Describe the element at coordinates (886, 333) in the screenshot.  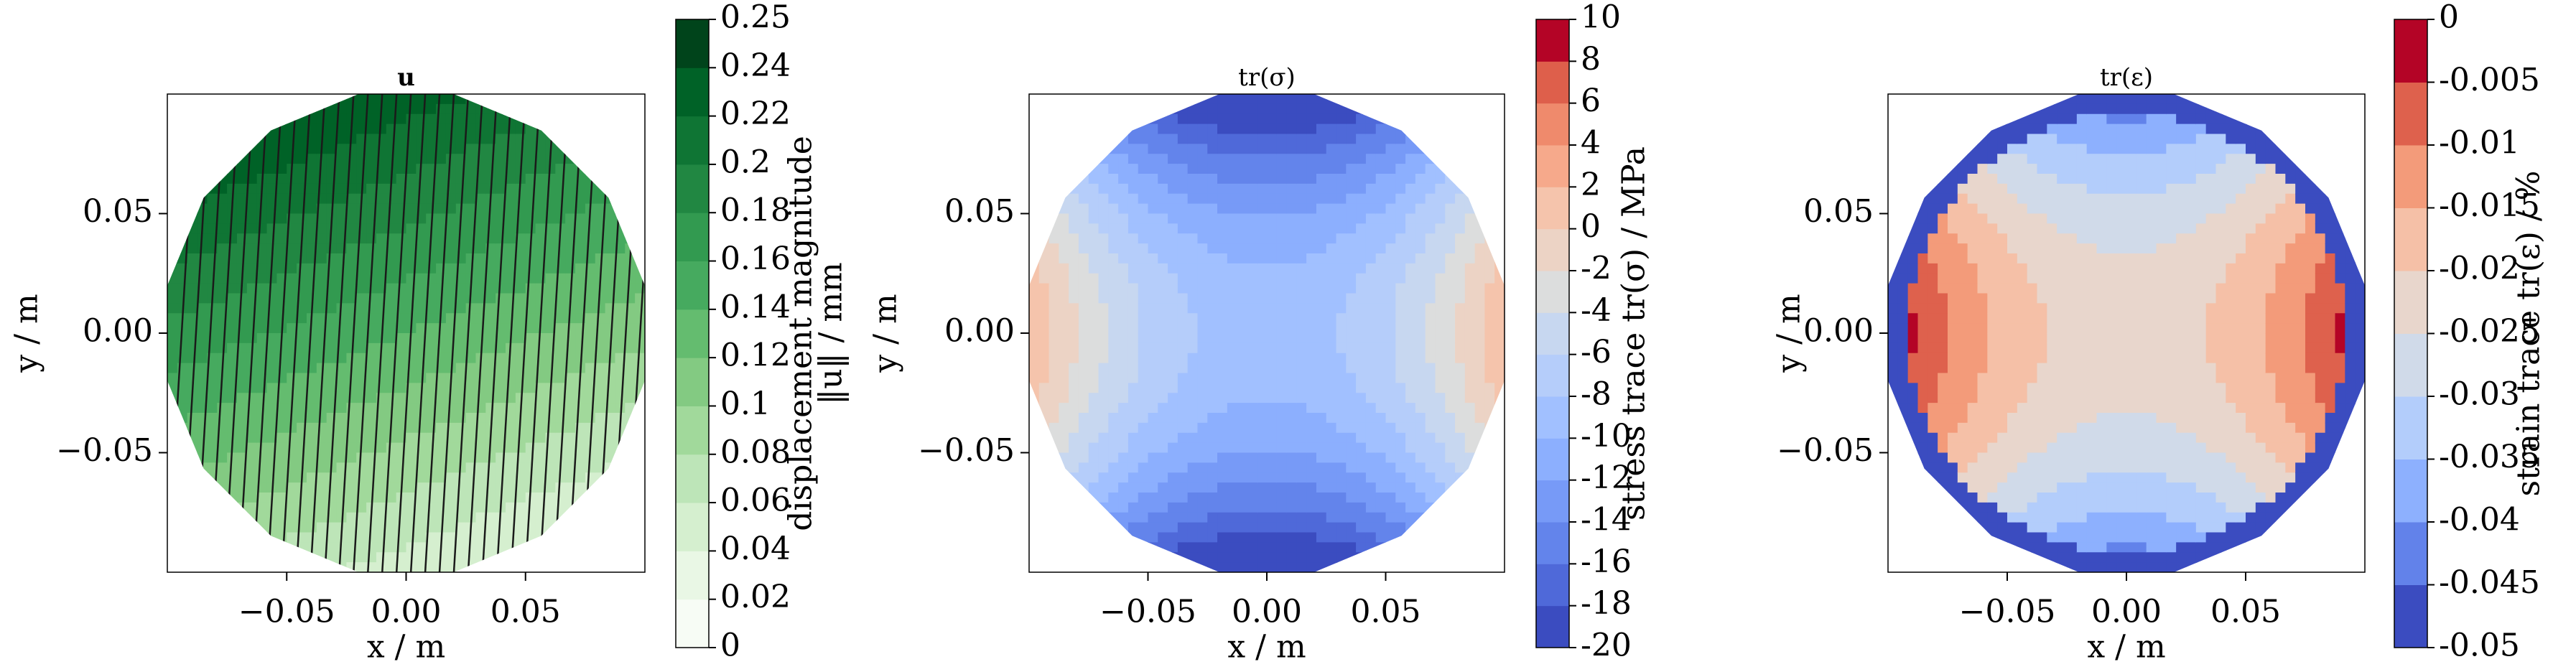
I see `y-axis-label: y / m` at that location.